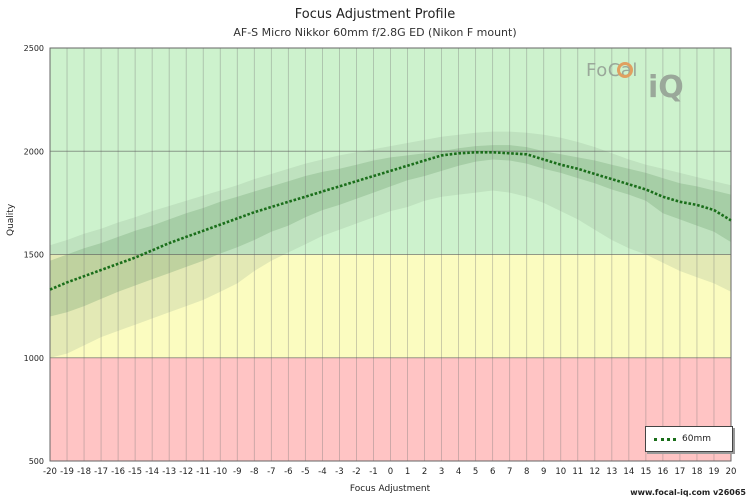 The height and width of the screenshot is (500, 750). What do you see at coordinates (526, 472) in the screenshot?
I see `x-tick-label: 8` at bounding box center [526, 472].